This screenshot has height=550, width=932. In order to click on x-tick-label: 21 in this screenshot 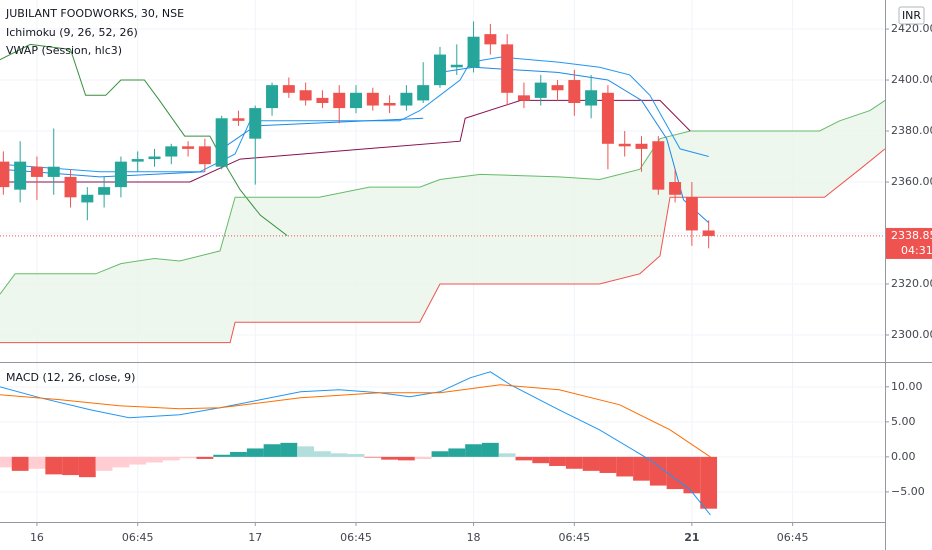, I will do `click(691, 537)`.